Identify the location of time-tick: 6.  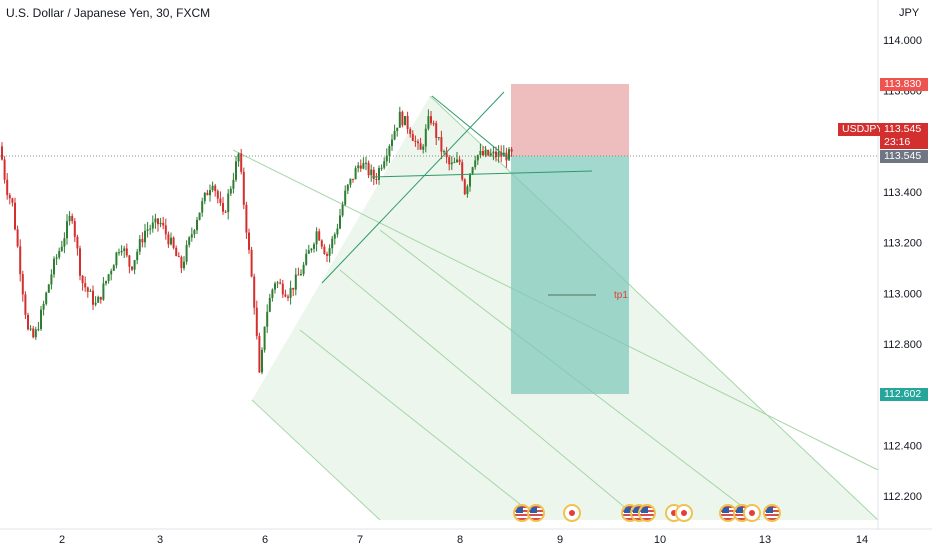
(265, 540).